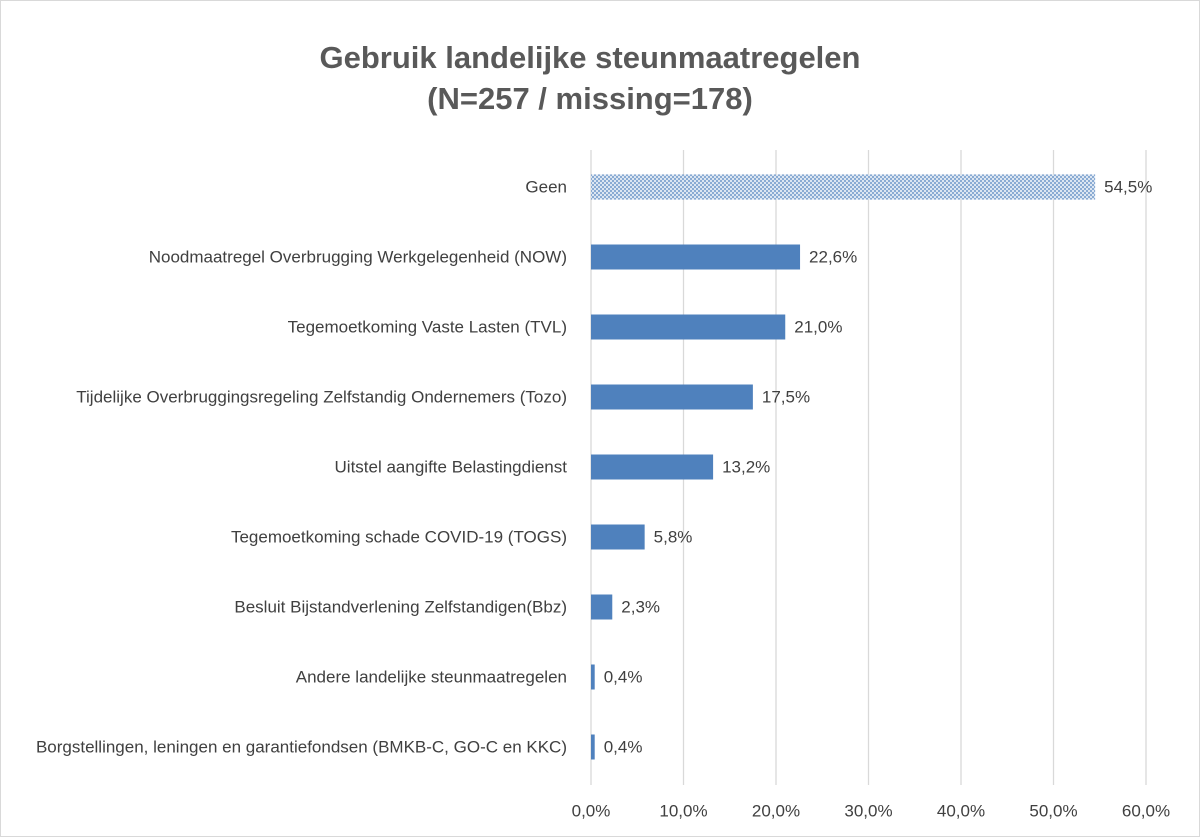  What do you see at coordinates (288, 187) in the screenshot?
I see `category-label-box: Geen` at bounding box center [288, 187].